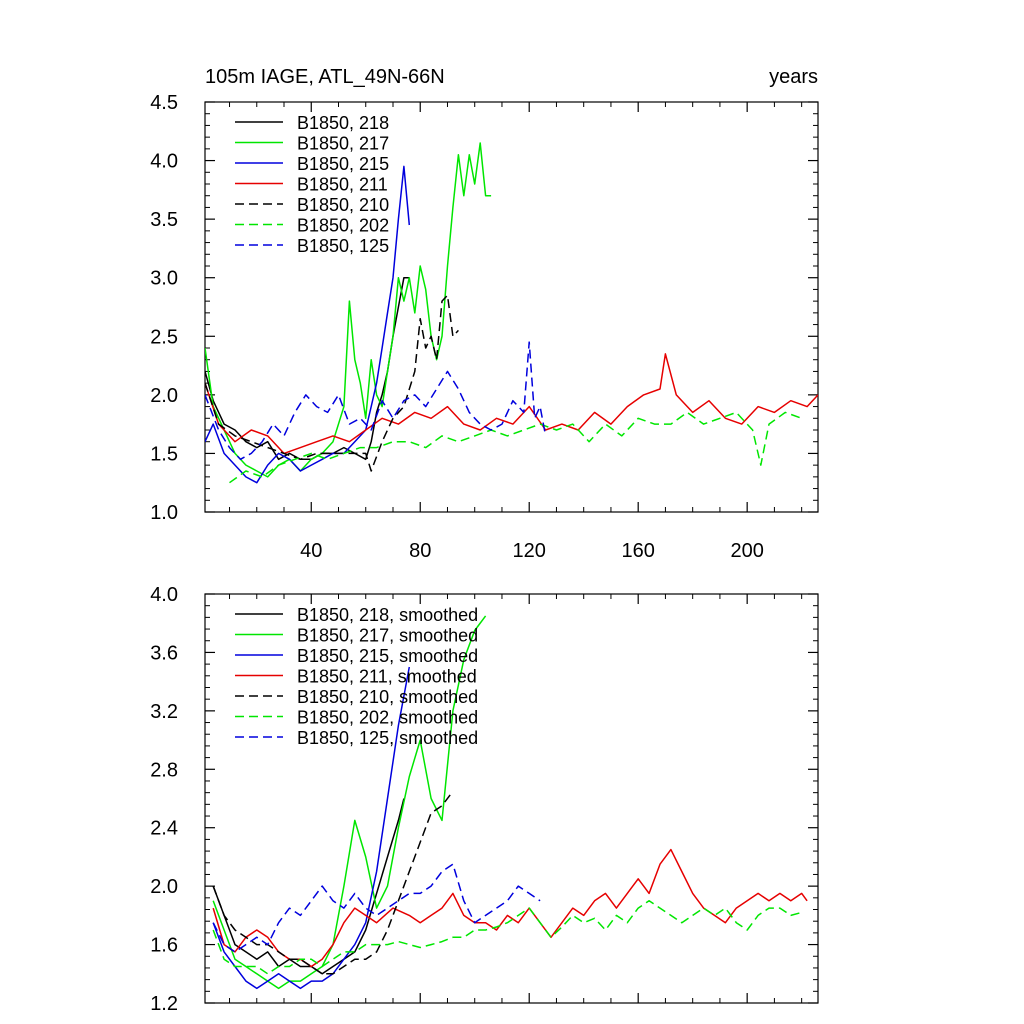  I want to click on y-tick-label: 1.5, so click(164, 454).